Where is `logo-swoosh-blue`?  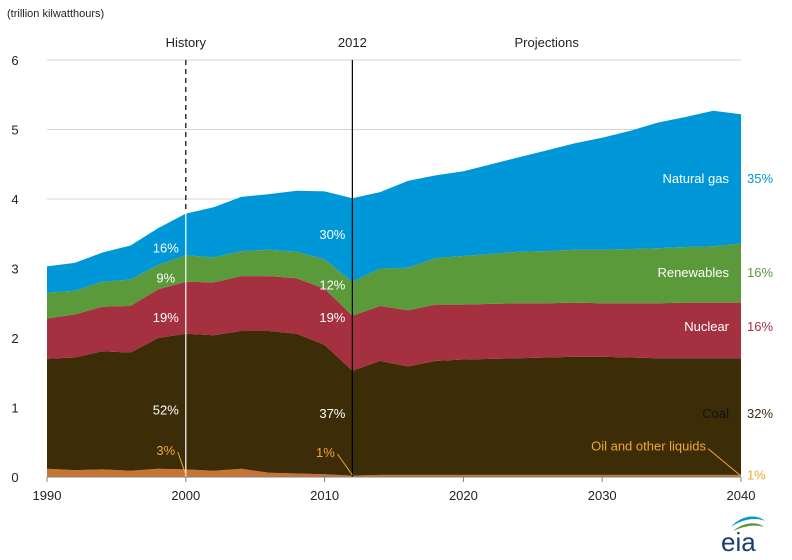
logo-swoosh-blue is located at coordinates (748, 521).